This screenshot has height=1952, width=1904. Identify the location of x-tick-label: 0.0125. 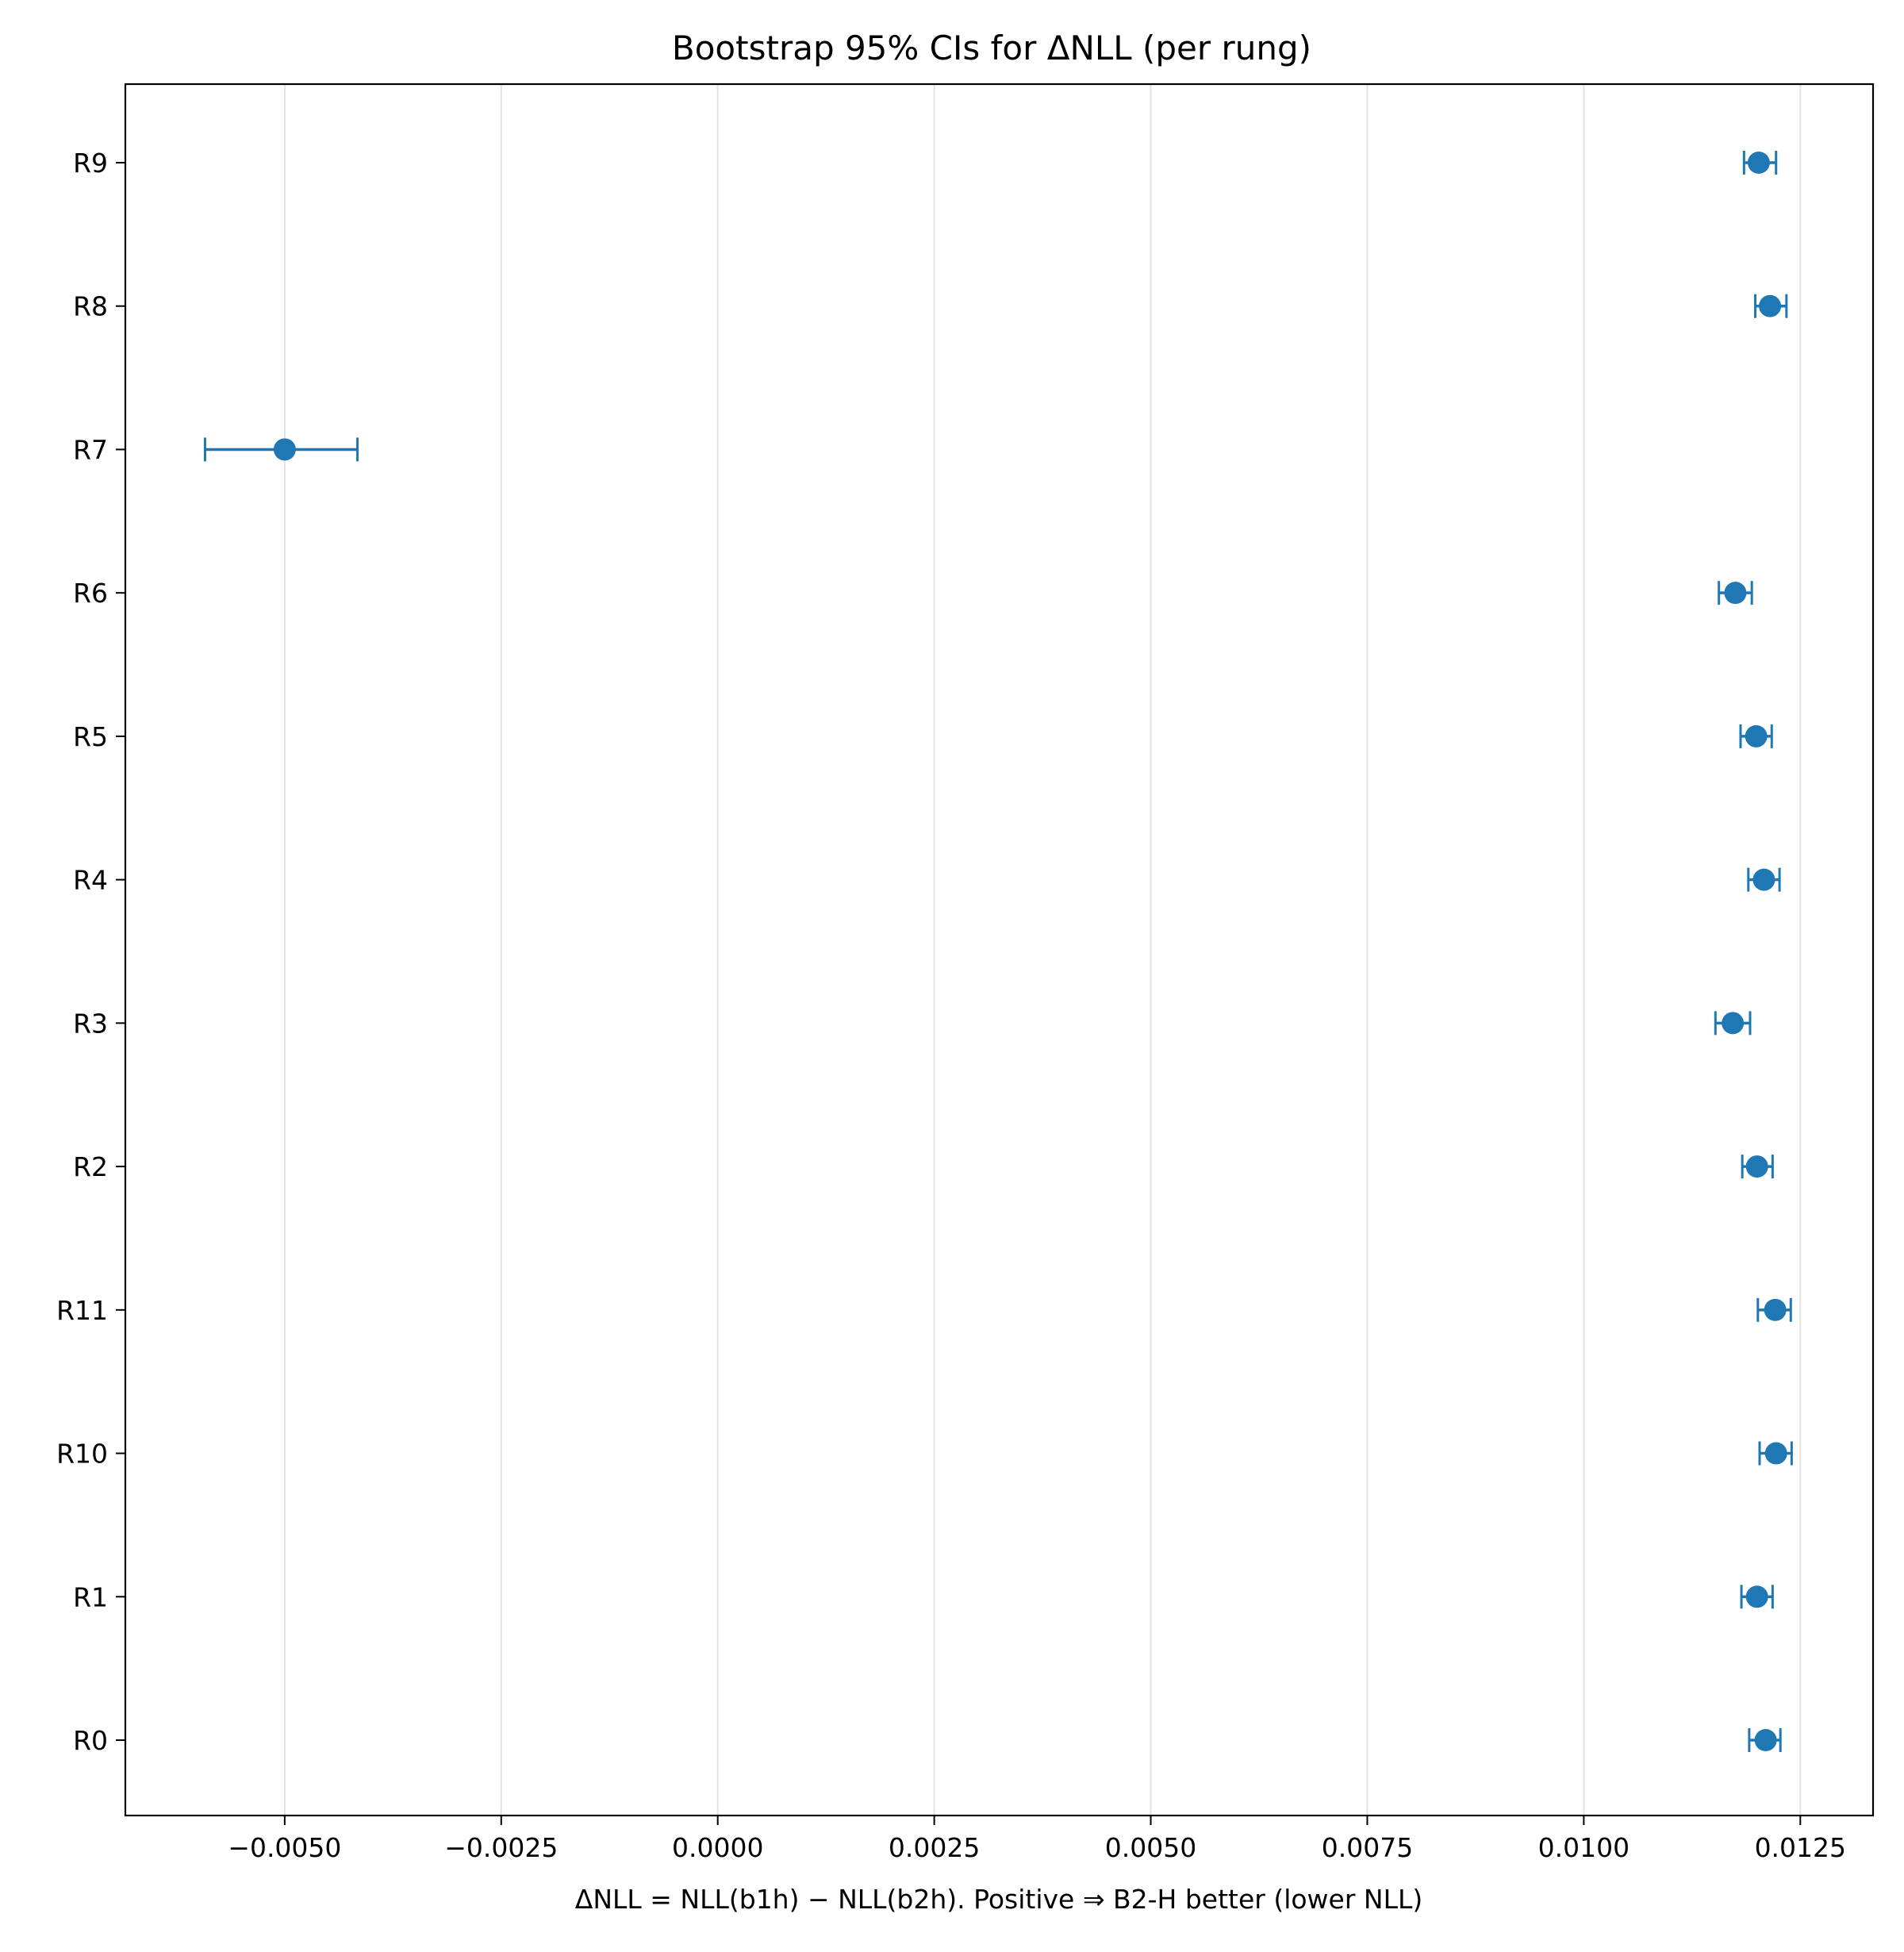
(1800, 1847).